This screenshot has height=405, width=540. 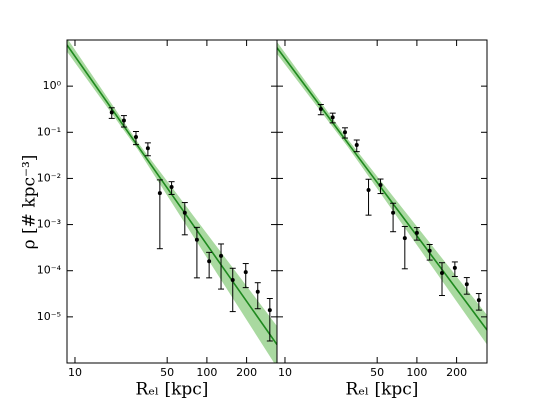 I want to click on y-tick-label: 10⁻³, so click(x=49, y=224).